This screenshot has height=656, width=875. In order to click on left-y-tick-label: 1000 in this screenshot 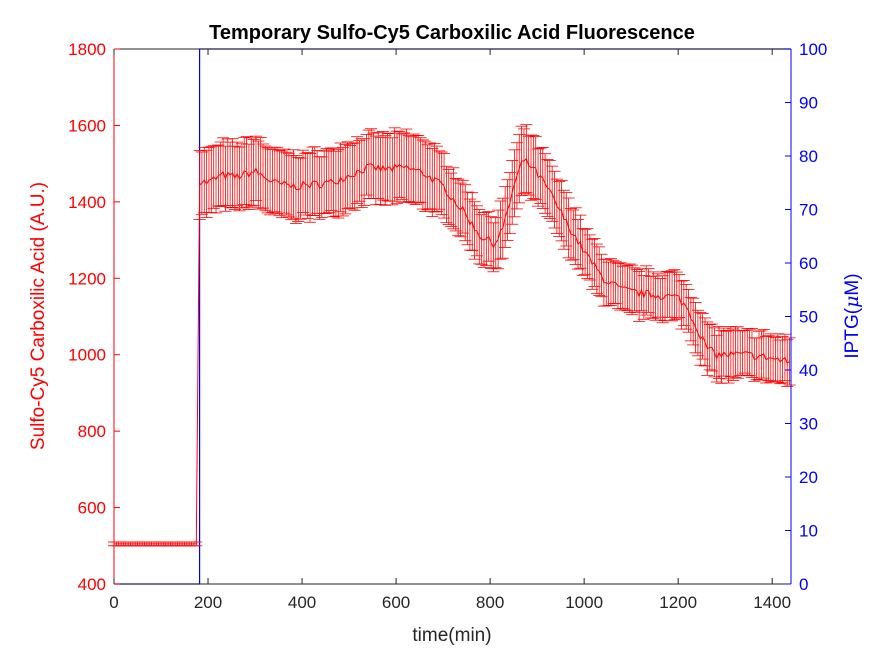, I will do `click(87, 355)`.